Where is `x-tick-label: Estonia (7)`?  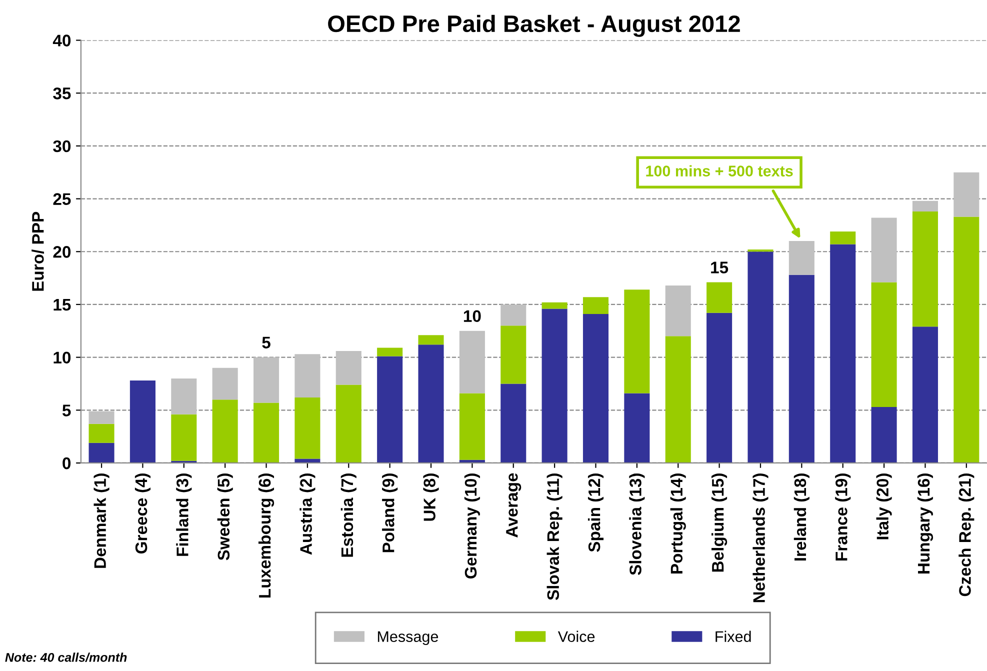 x-tick-label: Estonia (7) is located at coordinates (348, 515).